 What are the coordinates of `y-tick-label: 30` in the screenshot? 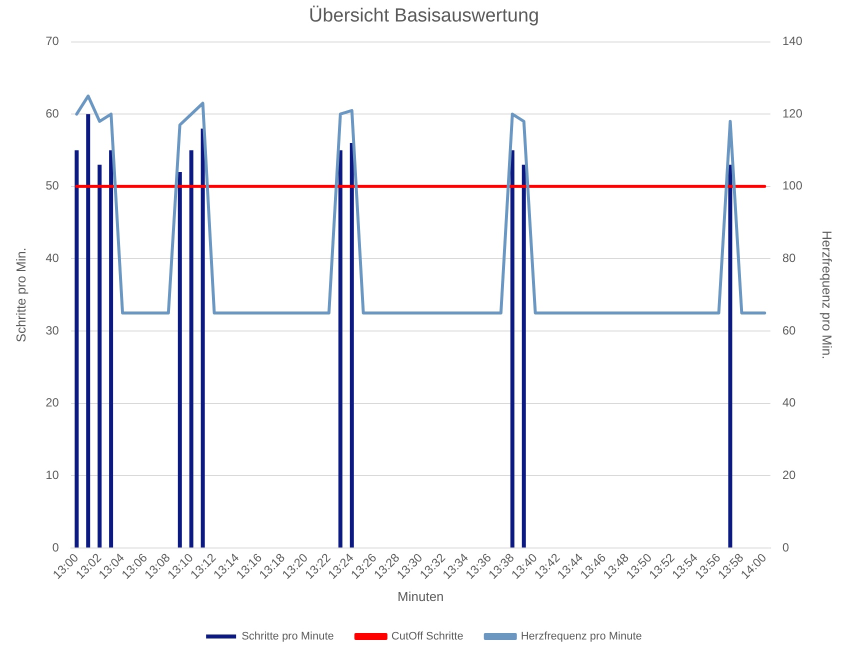 It's located at (53, 330).